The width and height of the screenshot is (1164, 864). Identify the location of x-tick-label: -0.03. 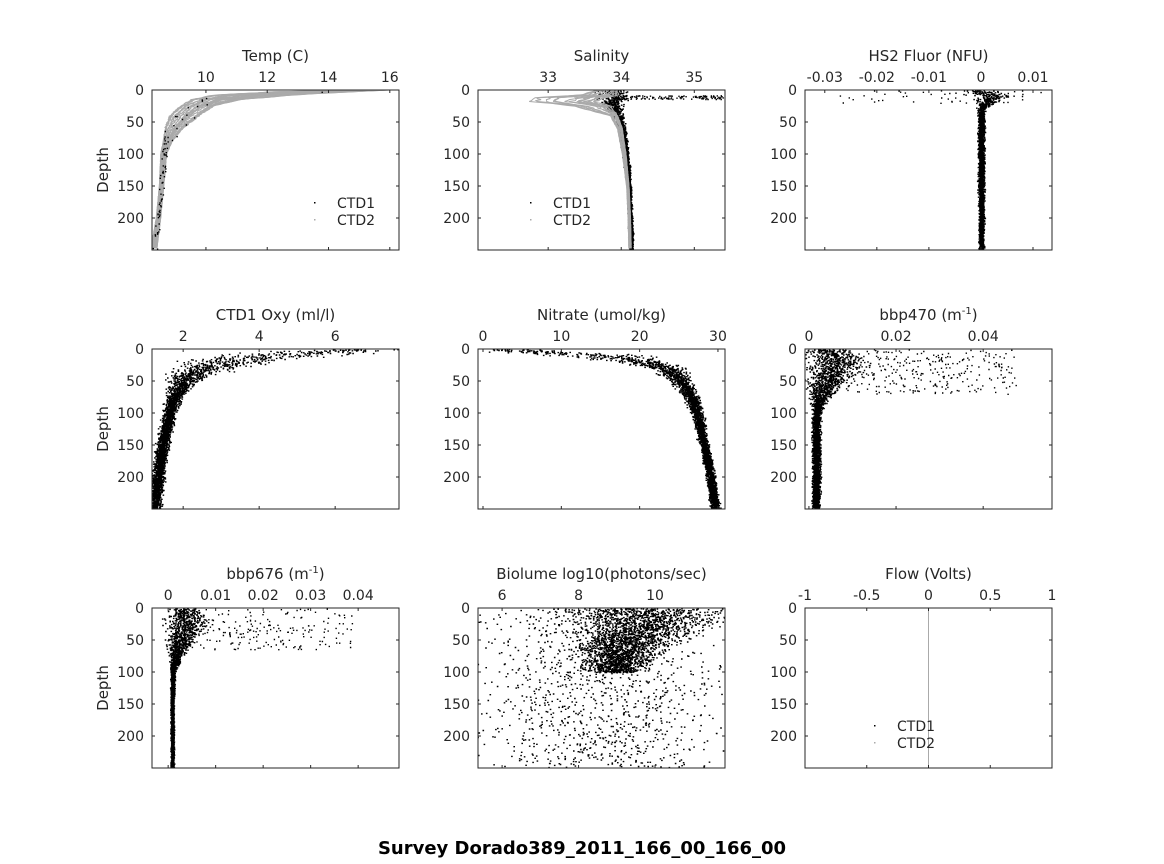
(825, 78).